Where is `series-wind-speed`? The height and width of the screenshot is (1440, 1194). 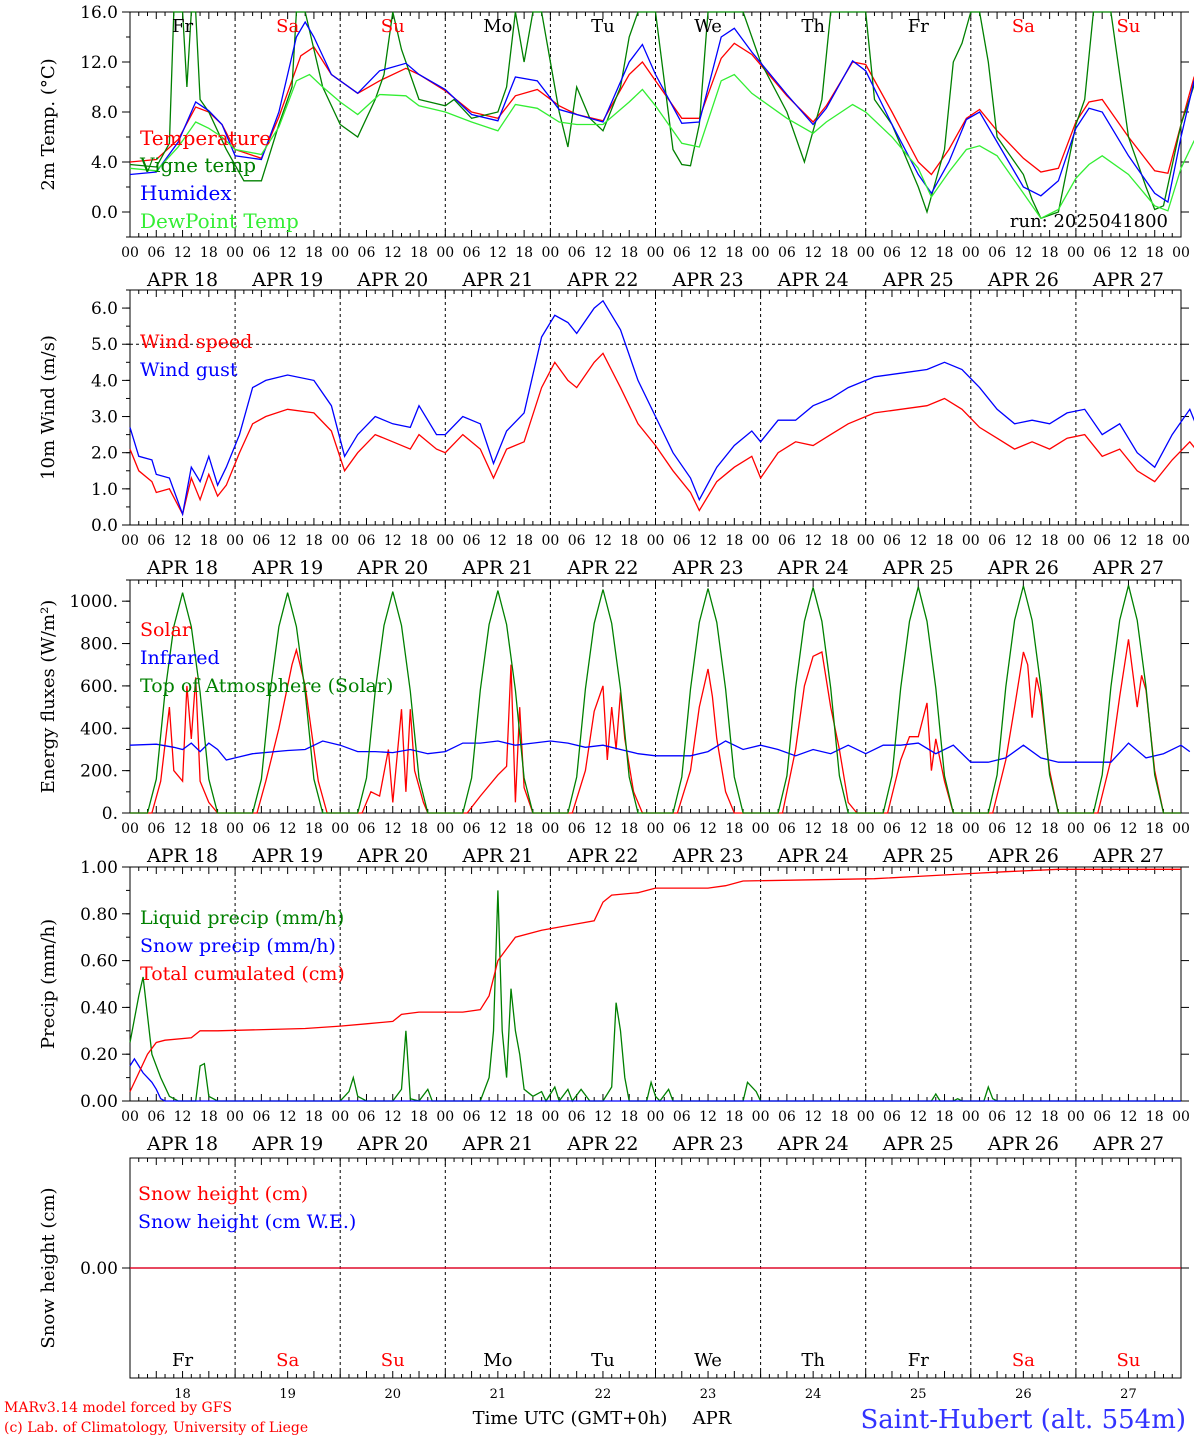 series-wind-speed is located at coordinates (661, 434).